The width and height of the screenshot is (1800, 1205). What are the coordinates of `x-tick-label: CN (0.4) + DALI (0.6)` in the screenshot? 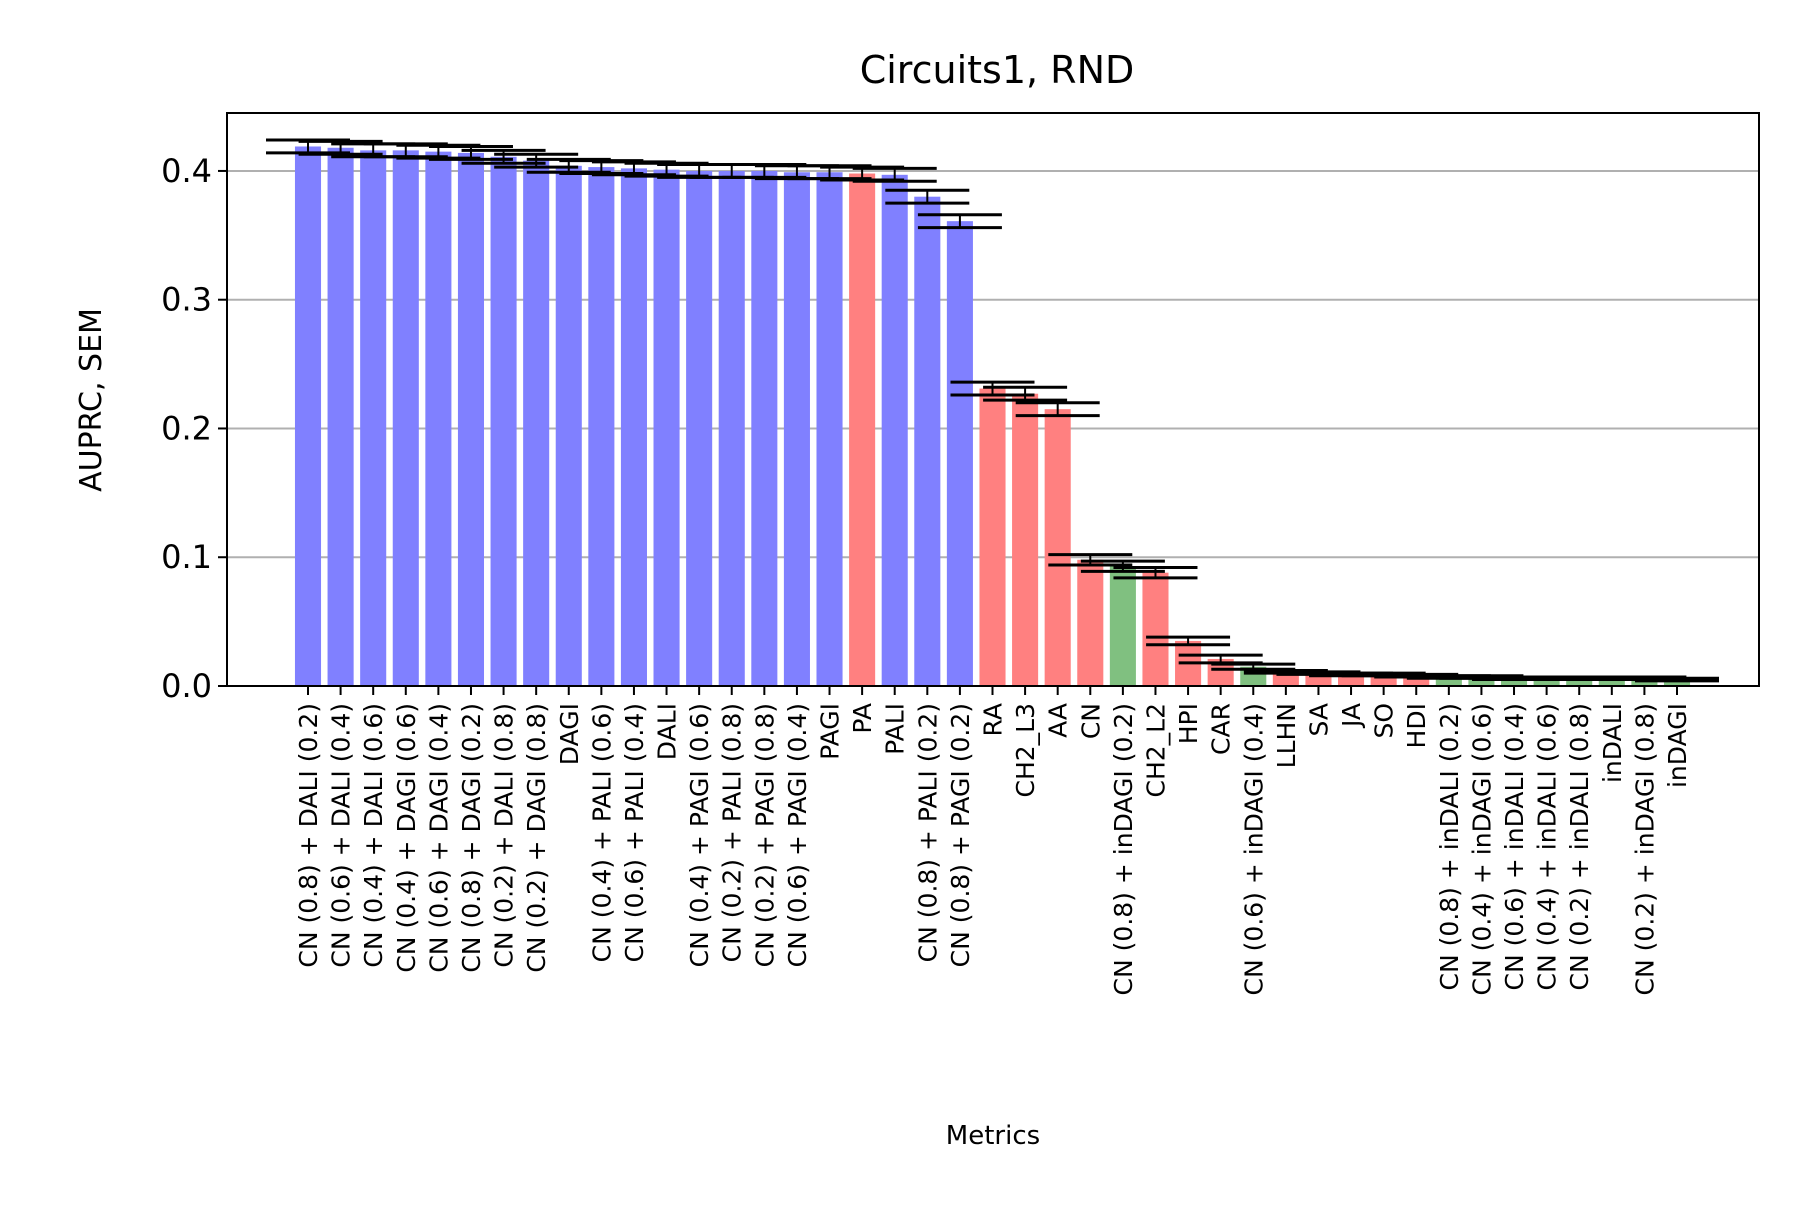 It's located at (373, 835).